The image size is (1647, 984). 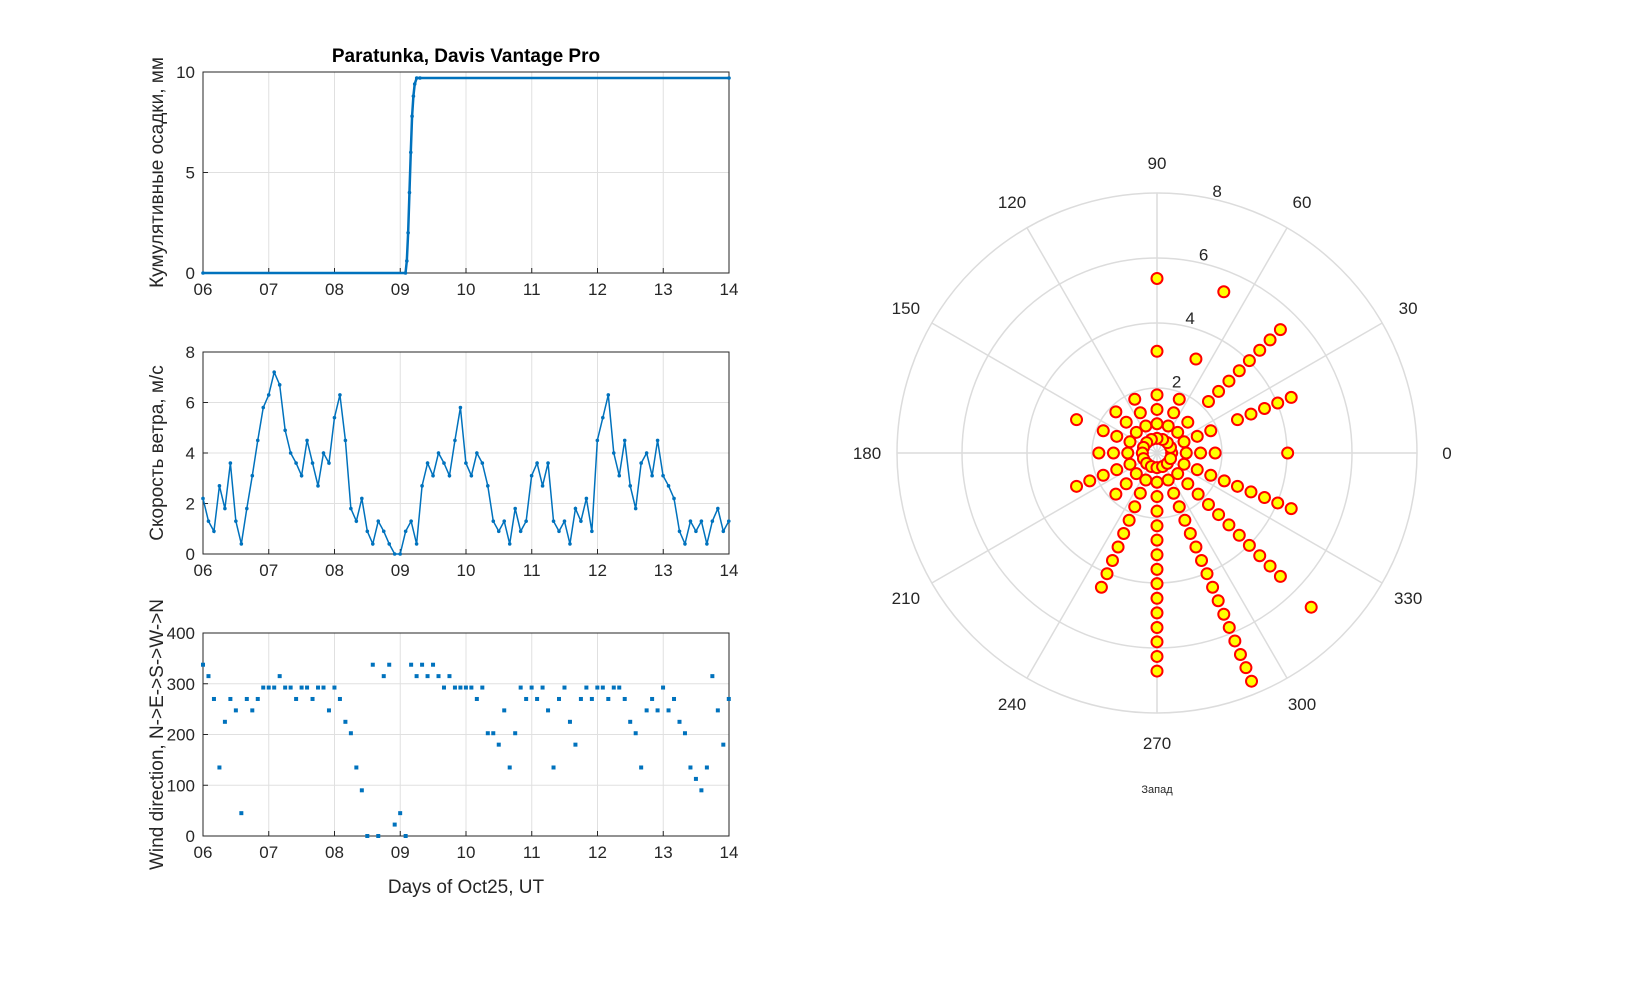 I want to click on y-tick-label: 2, so click(x=190, y=504).